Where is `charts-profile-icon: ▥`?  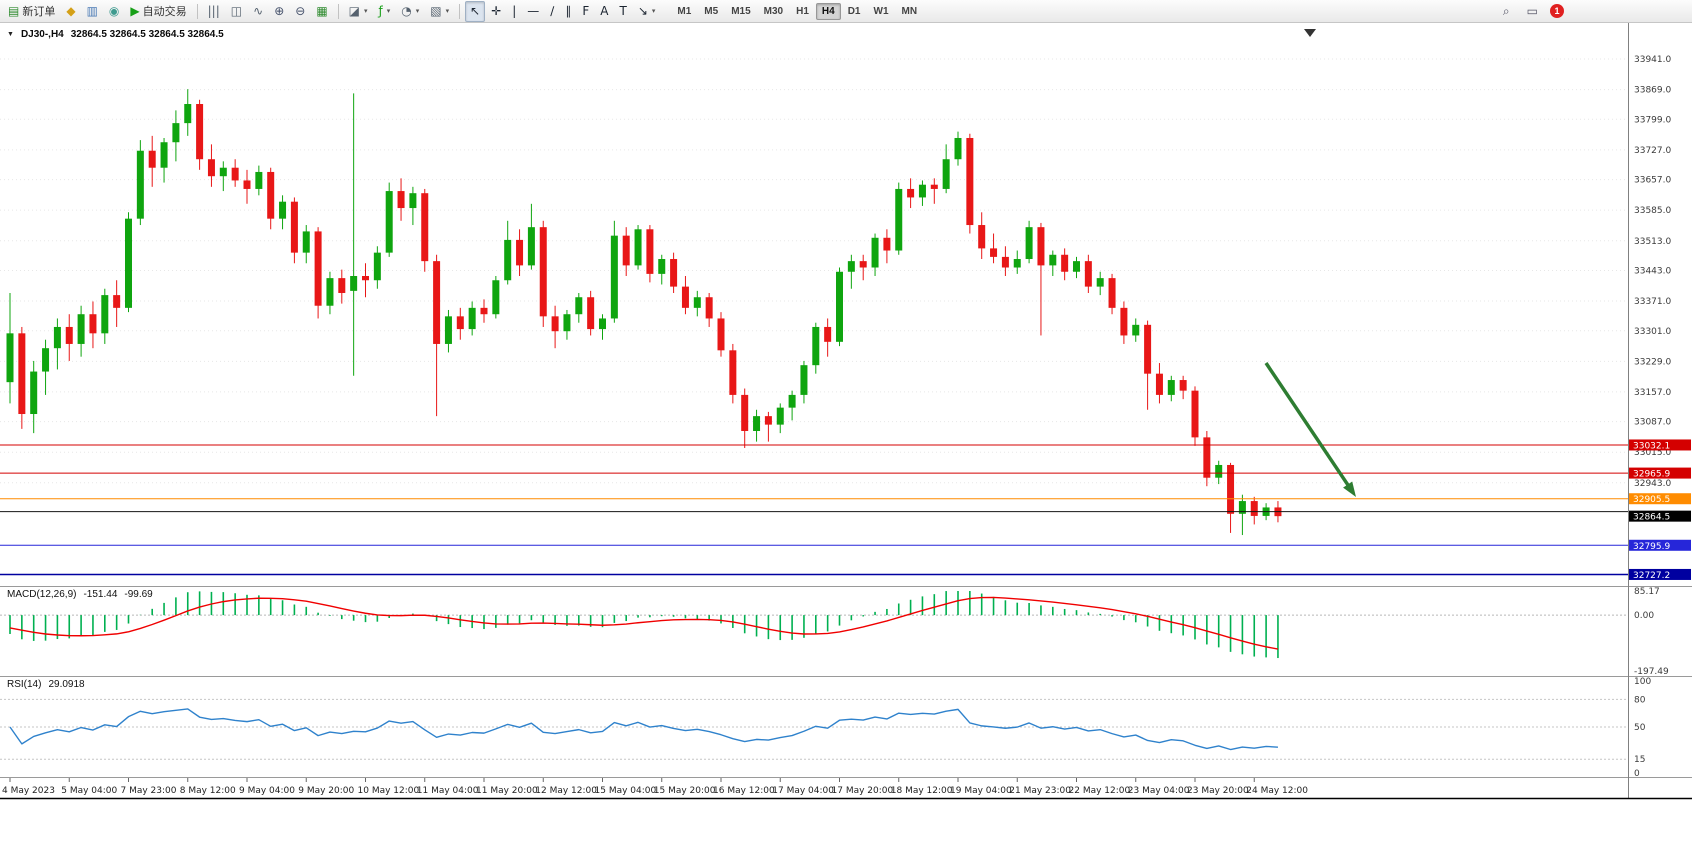 charts-profile-icon: ▥ is located at coordinates (92, 11).